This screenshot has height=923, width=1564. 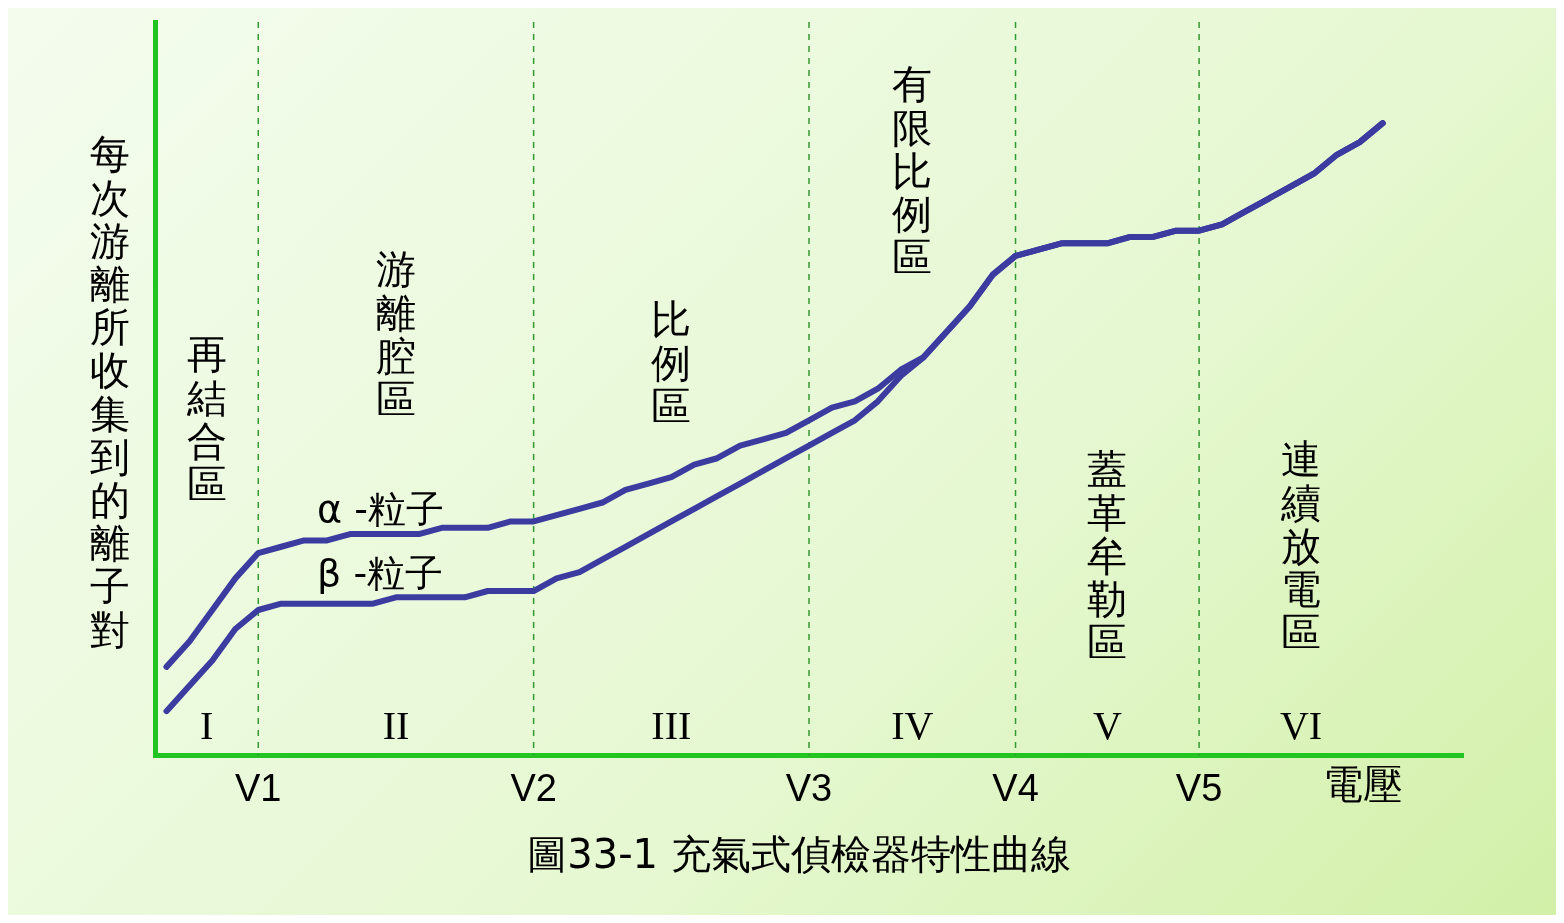 What do you see at coordinates (258, 787) in the screenshot?
I see `x-tick-label: V1` at bounding box center [258, 787].